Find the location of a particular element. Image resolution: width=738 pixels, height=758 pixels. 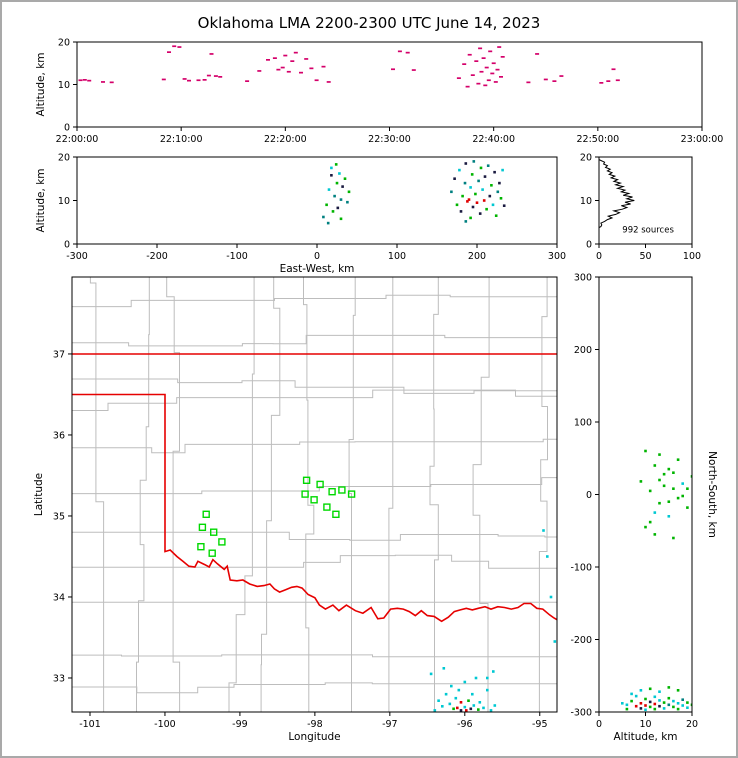

x-tick-label: 10 is located at coordinates (645, 724).